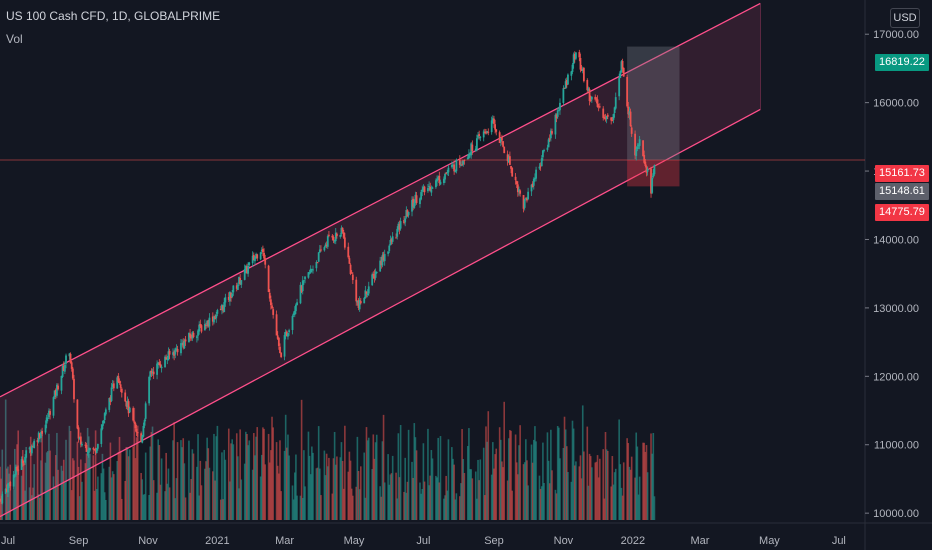 This screenshot has height=550, width=932. What do you see at coordinates (905, 18) in the screenshot?
I see `currency-button: USD` at bounding box center [905, 18].